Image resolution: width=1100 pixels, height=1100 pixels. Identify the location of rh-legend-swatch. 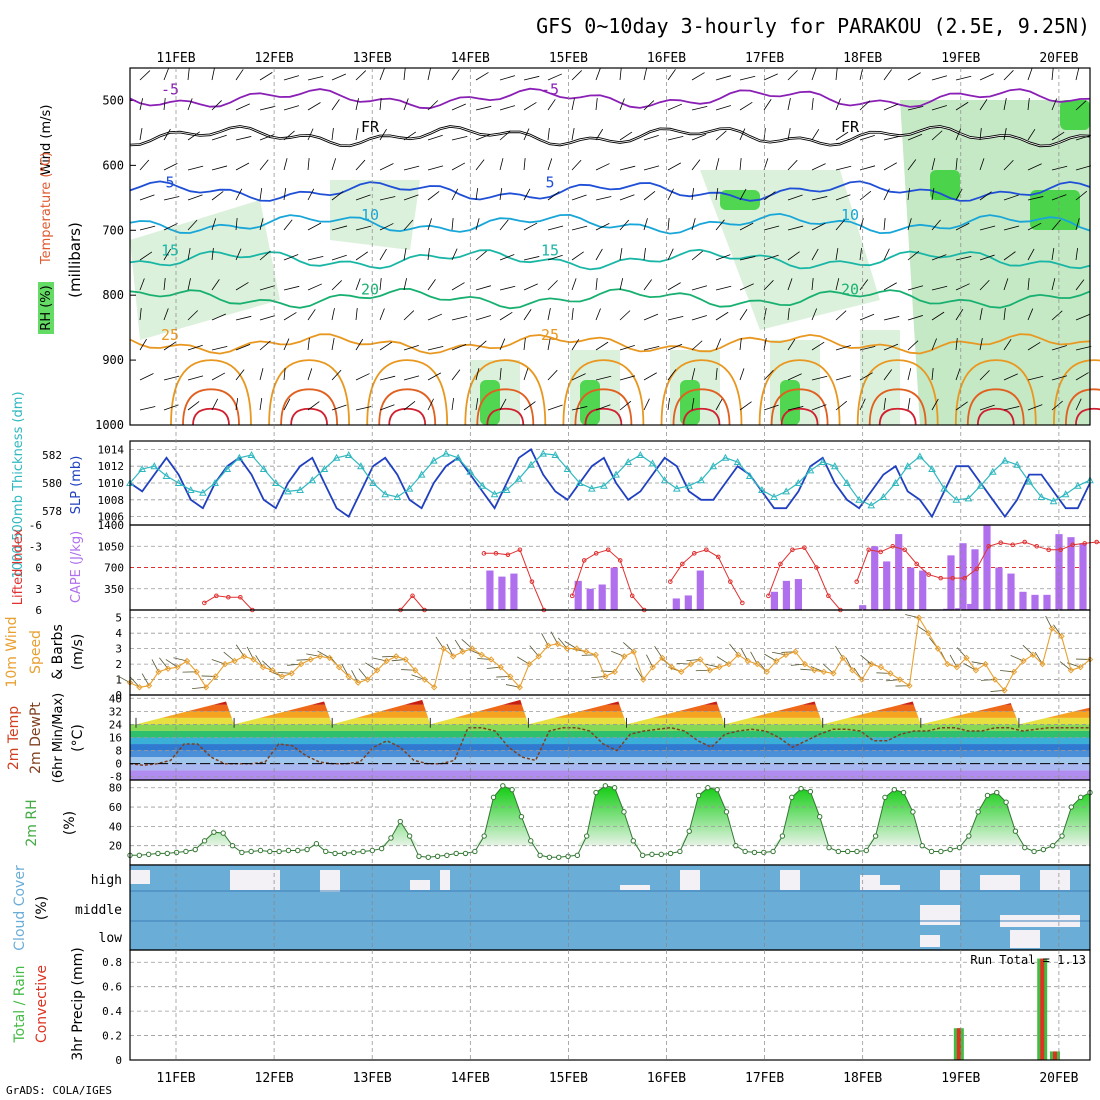
(46, 308).